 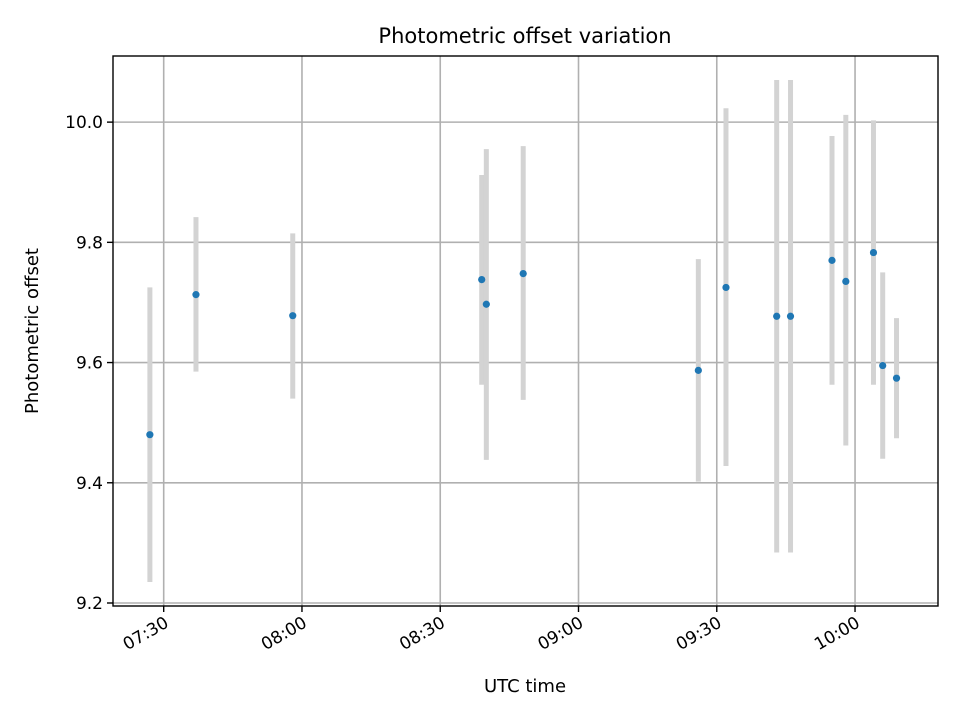 I want to click on y-axis: 9.2 9.4 9.6 9.8 10.0, so click(x=89, y=363).